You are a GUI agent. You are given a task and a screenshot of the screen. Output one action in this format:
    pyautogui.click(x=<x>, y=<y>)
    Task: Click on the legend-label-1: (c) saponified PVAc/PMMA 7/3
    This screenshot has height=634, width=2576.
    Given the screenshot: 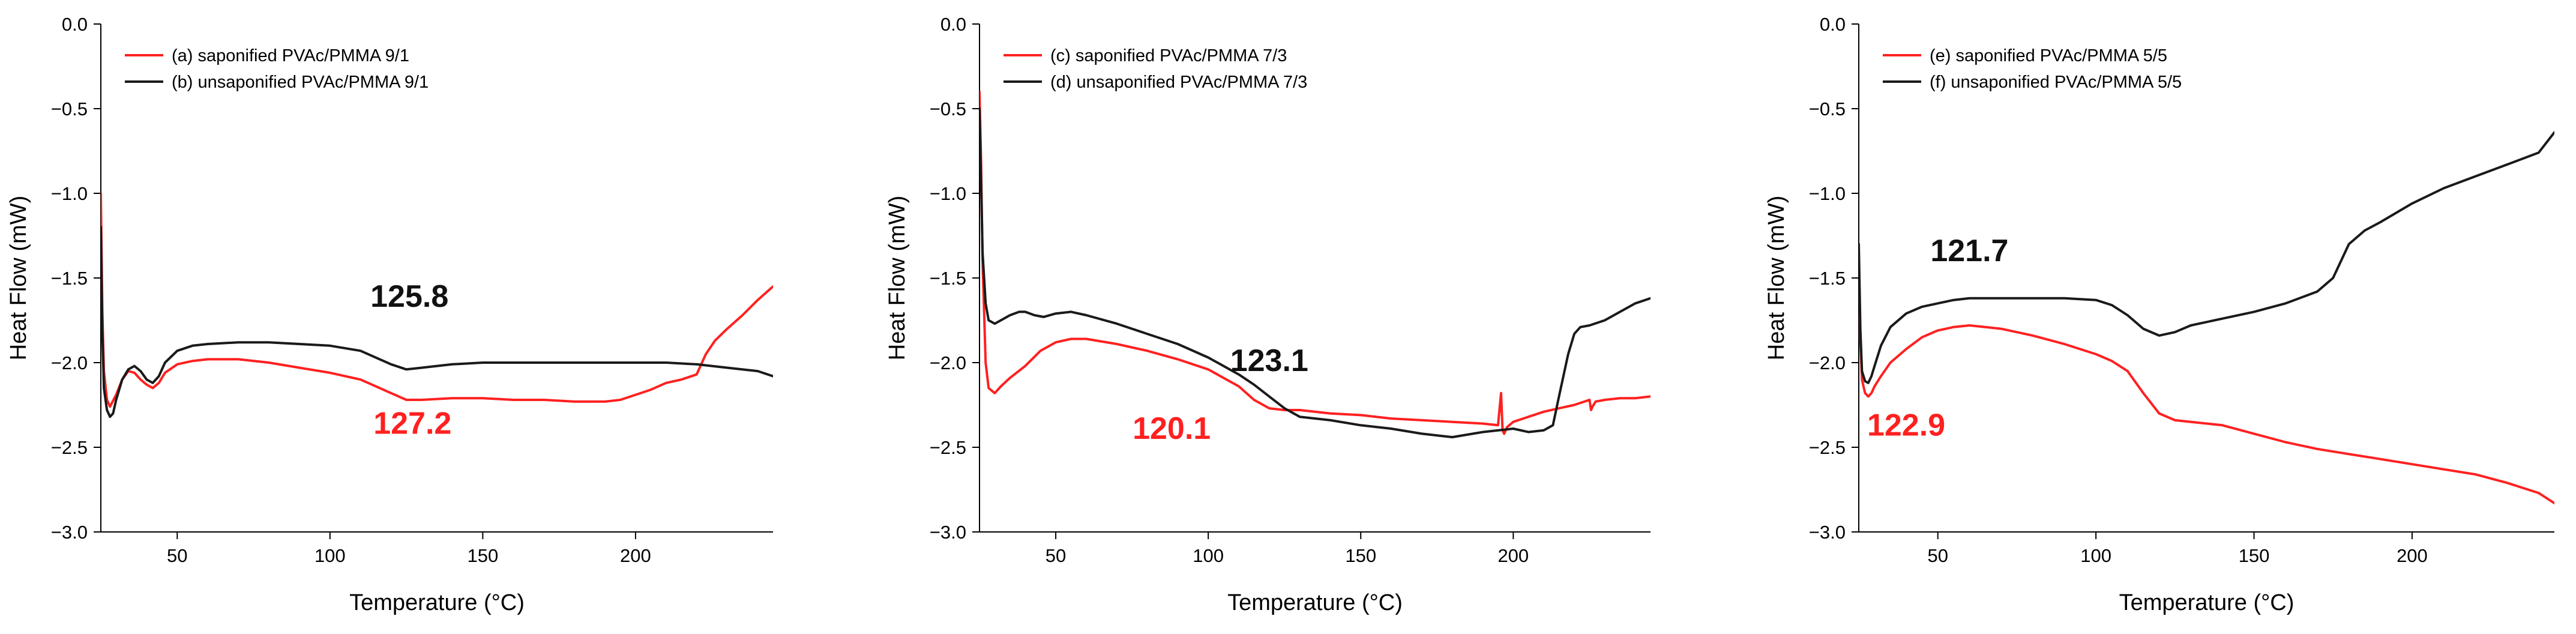 What is the action you would take?
    pyautogui.click(x=1168, y=55)
    